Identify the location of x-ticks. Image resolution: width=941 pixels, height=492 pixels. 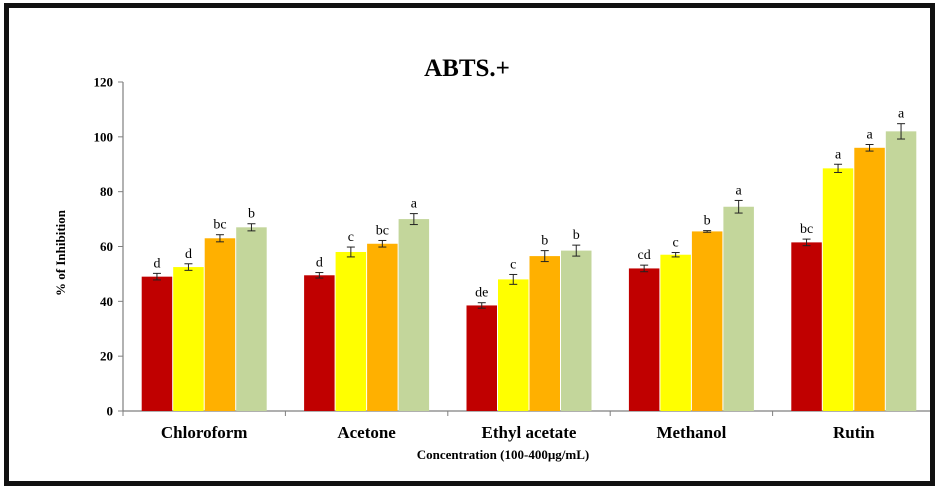
(448, 413).